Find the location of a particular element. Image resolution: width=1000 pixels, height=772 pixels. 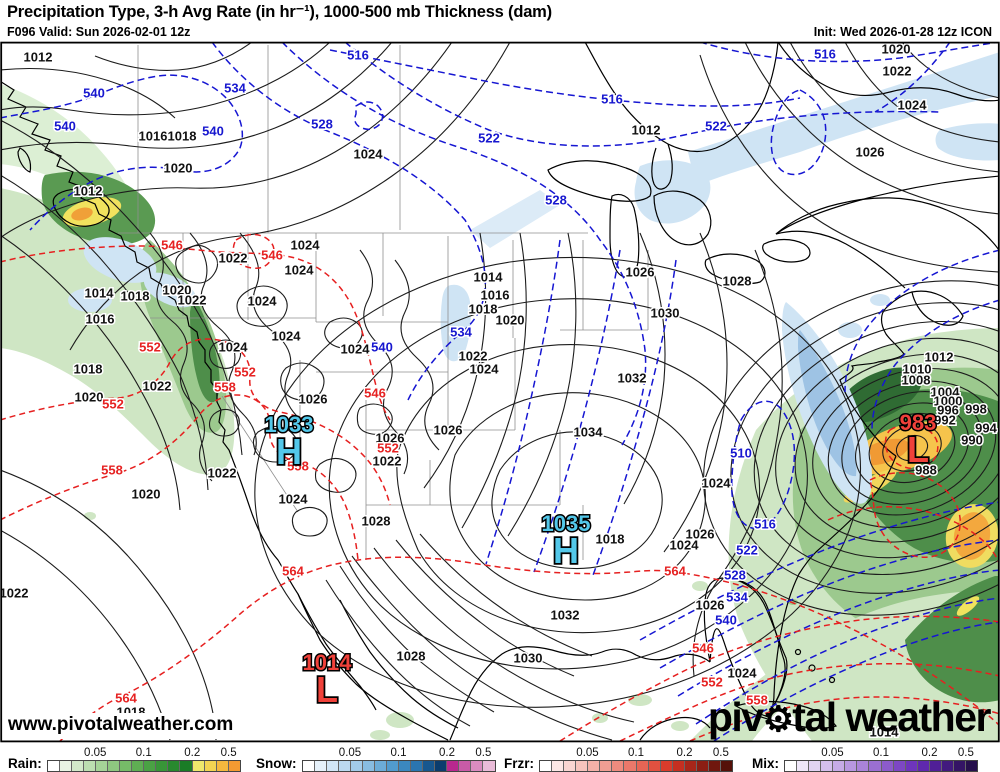

contour-label: 552 is located at coordinates (150, 347).